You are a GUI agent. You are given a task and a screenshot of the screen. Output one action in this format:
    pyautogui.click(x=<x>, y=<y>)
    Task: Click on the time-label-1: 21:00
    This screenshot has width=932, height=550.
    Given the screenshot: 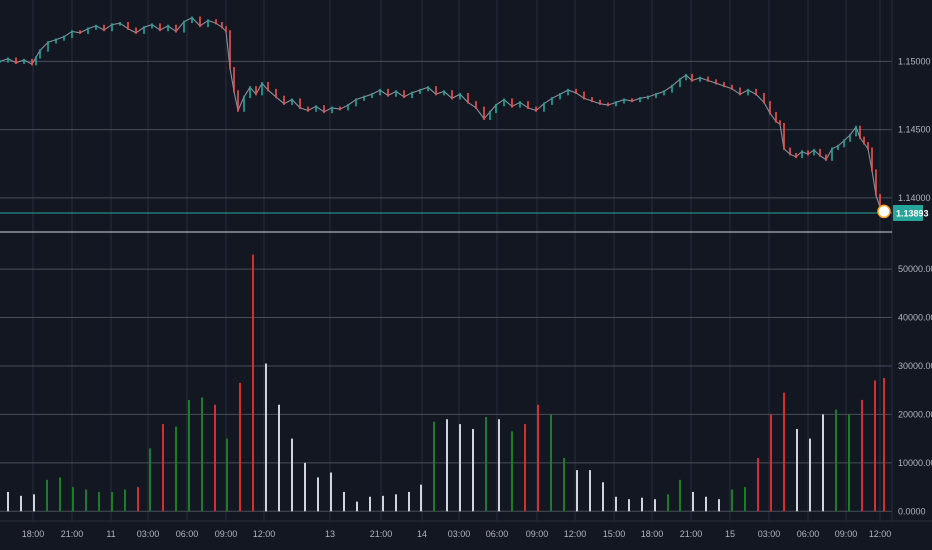 What is the action you would take?
    pyautogui.click(x=72, y=534)
    